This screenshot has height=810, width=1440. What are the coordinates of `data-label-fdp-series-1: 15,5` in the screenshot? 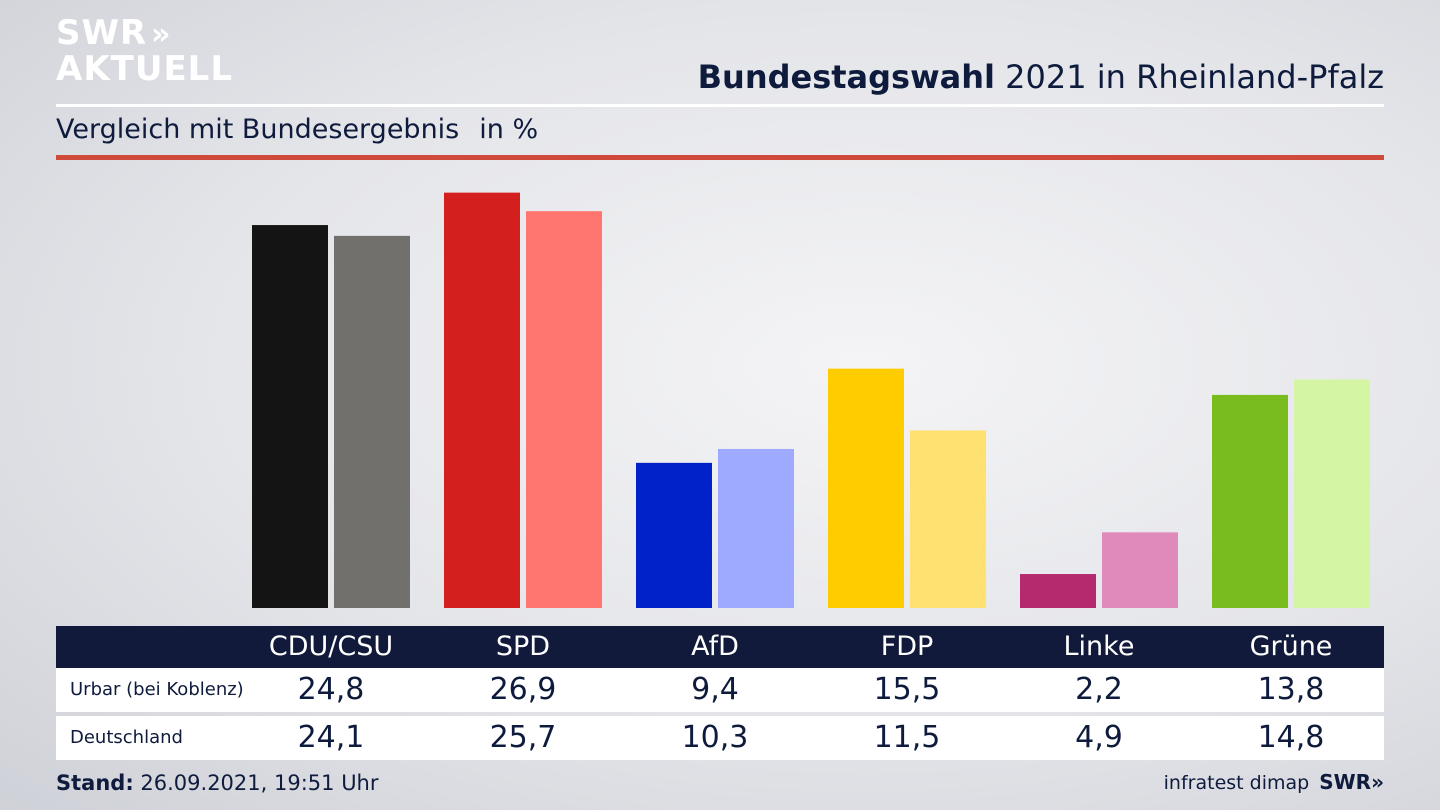 It's located at (907, 689).